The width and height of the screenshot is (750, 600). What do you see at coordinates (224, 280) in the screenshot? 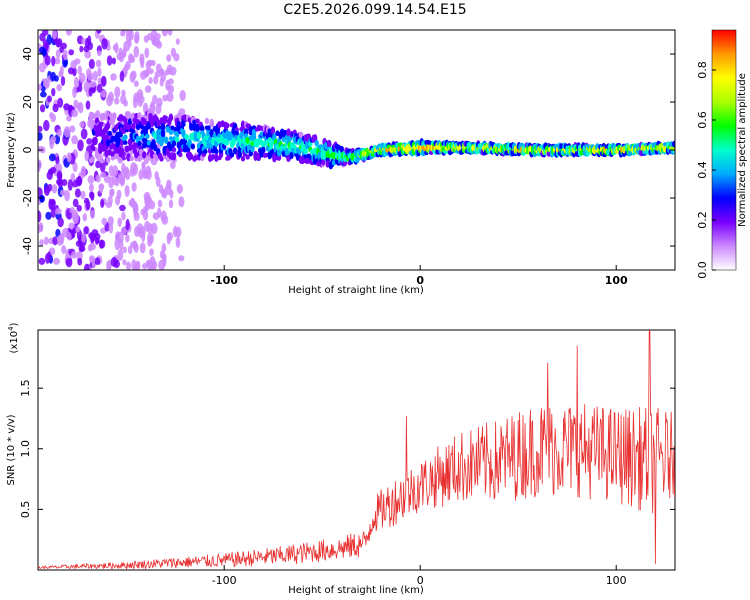
I see `spectrogram-x-tick-label: -100` at bounding box center [224, 280].